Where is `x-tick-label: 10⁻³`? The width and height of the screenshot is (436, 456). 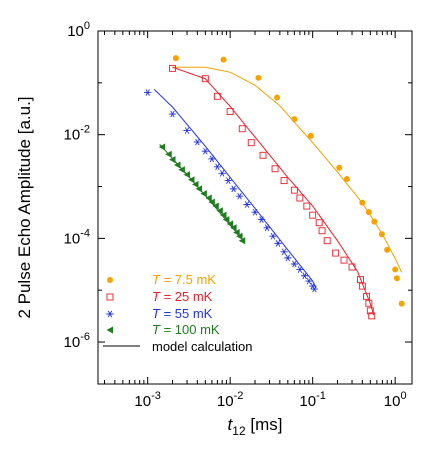 x-tick-label: 10⁻³ is located at coordinates (147, 400).